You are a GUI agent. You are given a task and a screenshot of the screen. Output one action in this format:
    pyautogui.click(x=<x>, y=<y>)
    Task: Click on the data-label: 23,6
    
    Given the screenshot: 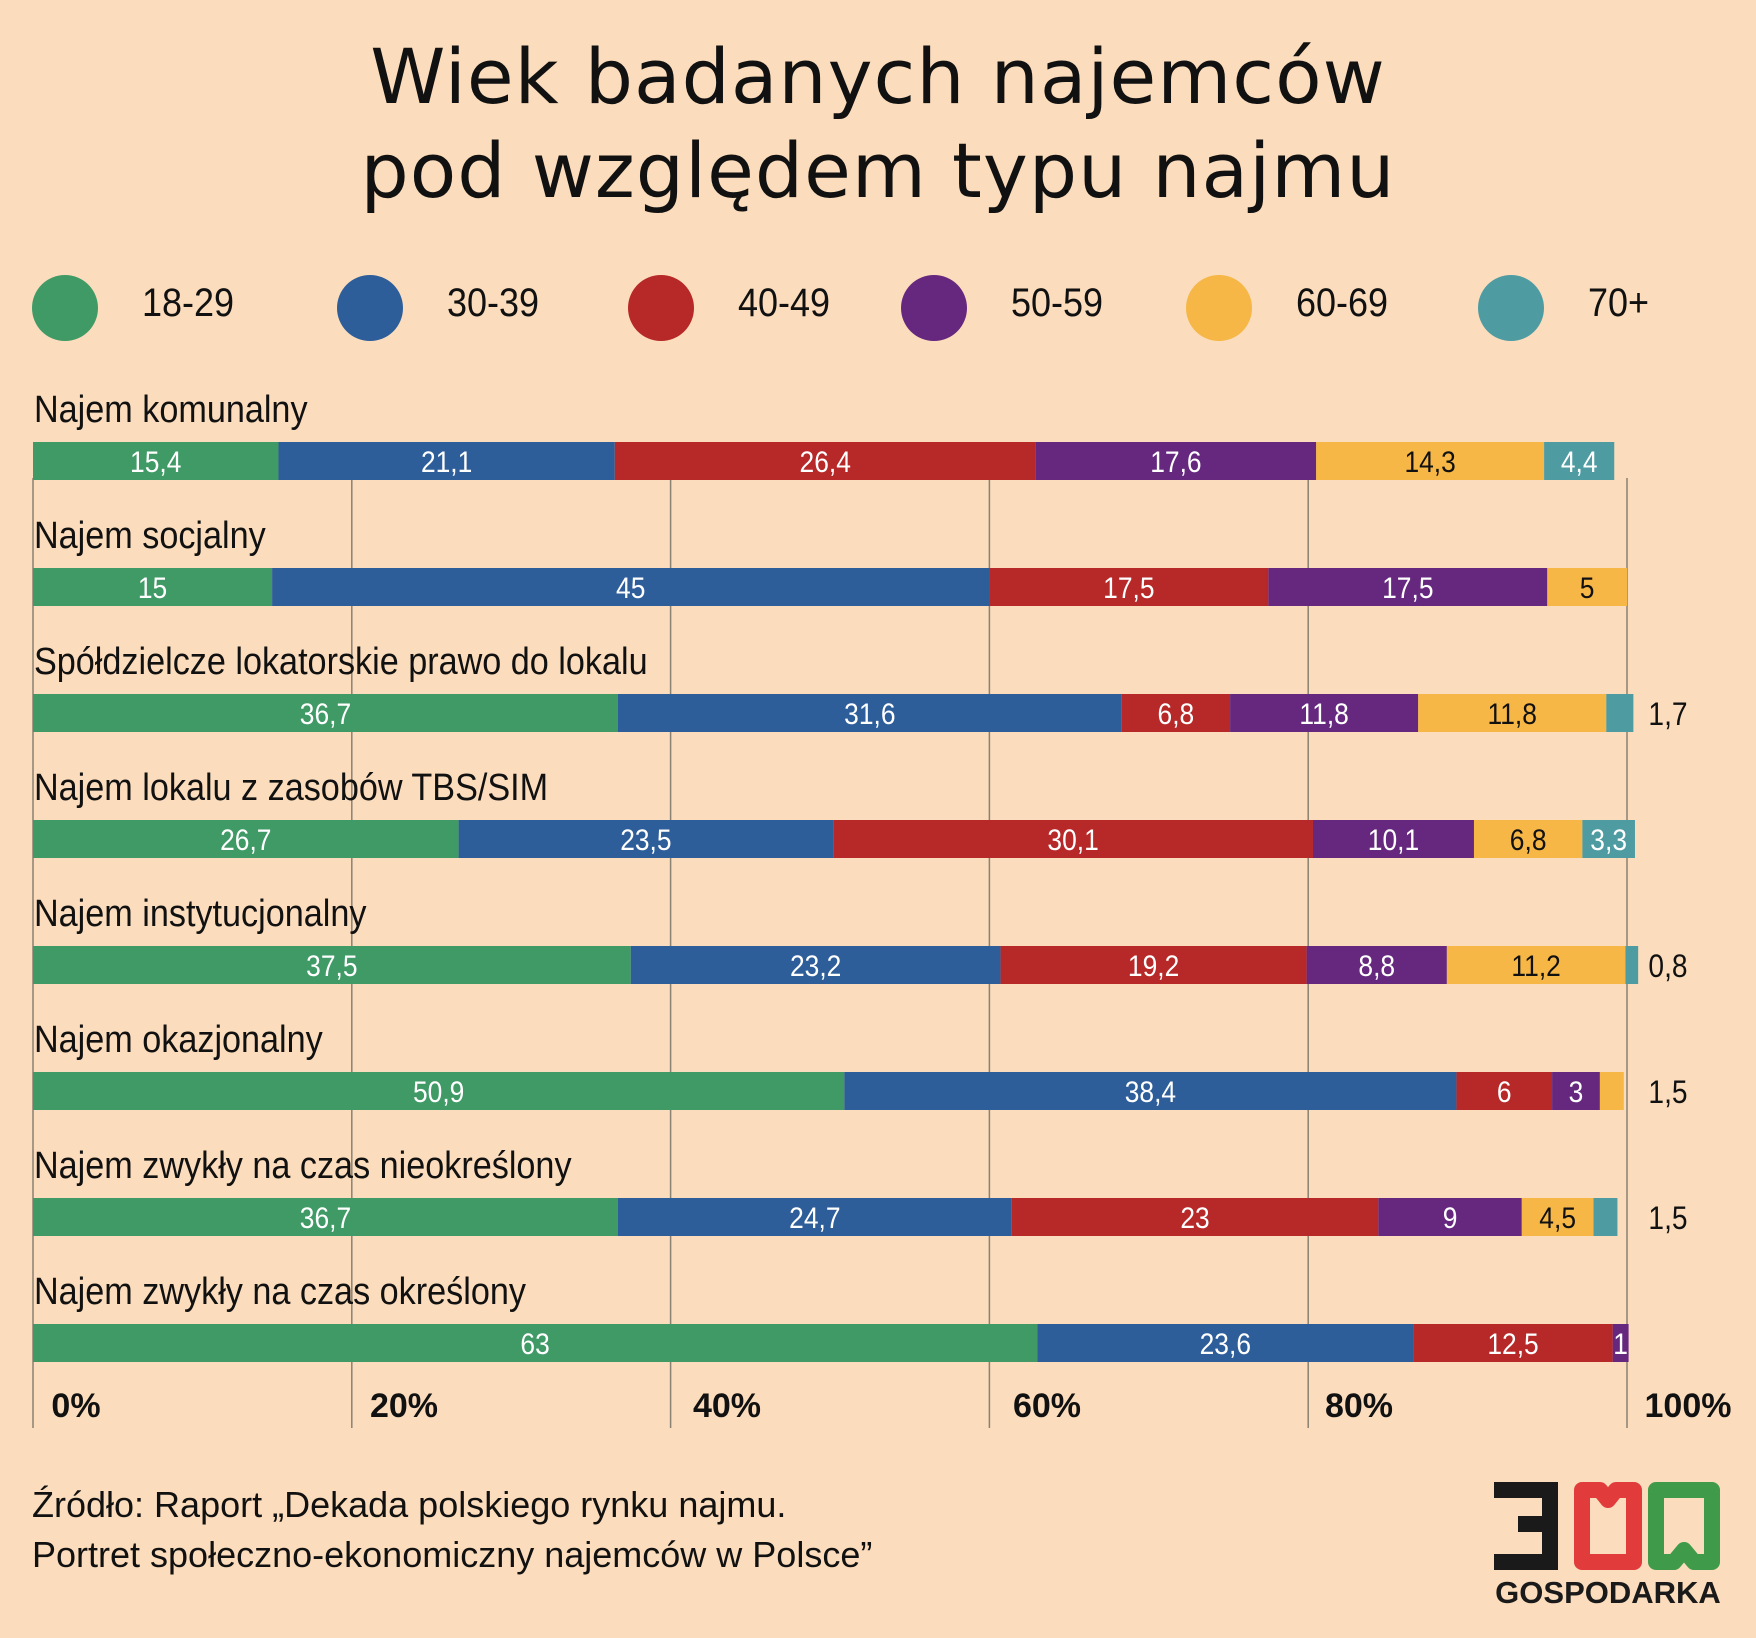 What is the action you would take?
    pyautogui.click(x=1225, y=1343)
    